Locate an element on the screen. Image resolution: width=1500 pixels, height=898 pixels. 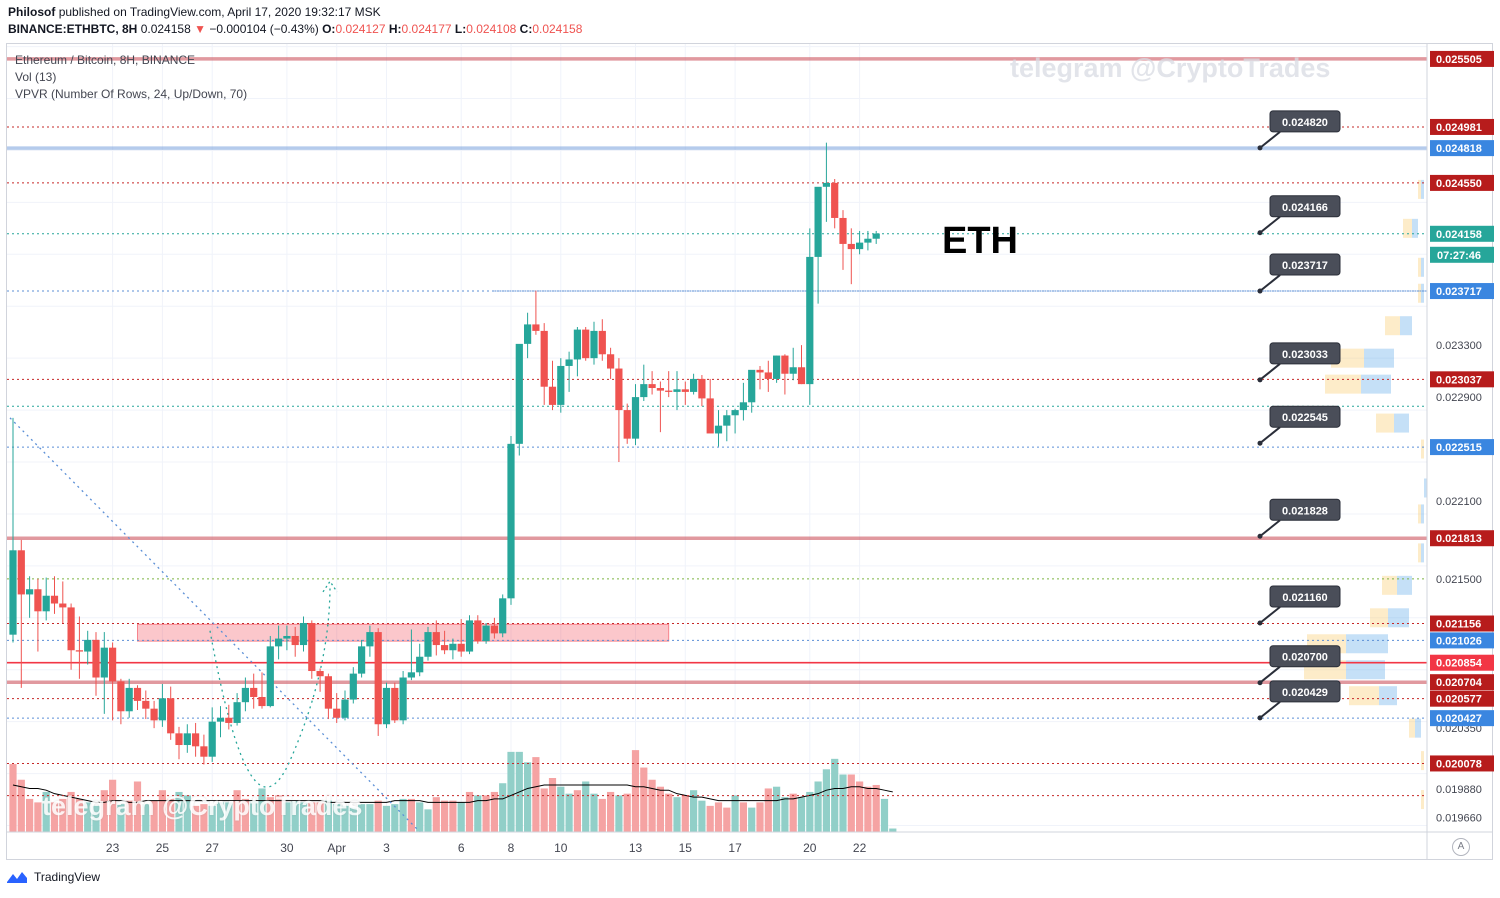
x-tick-label: 10 is located at coordinates (561, 848).